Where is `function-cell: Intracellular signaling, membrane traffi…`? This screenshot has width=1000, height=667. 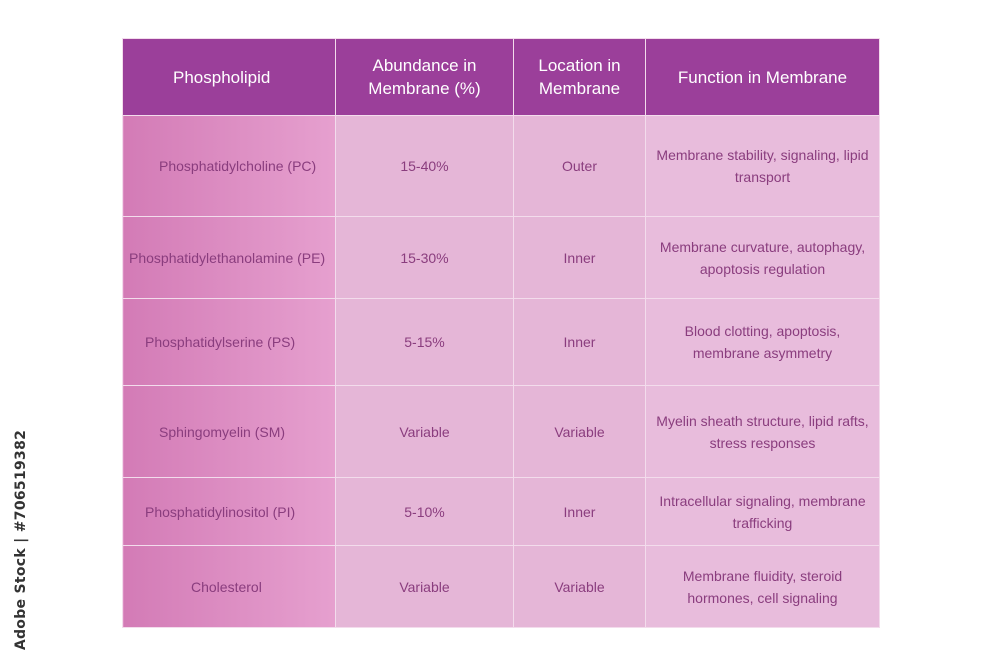
function-cell: Intracellular signaling, membrane traffi… is located at coordinates (762, 511).